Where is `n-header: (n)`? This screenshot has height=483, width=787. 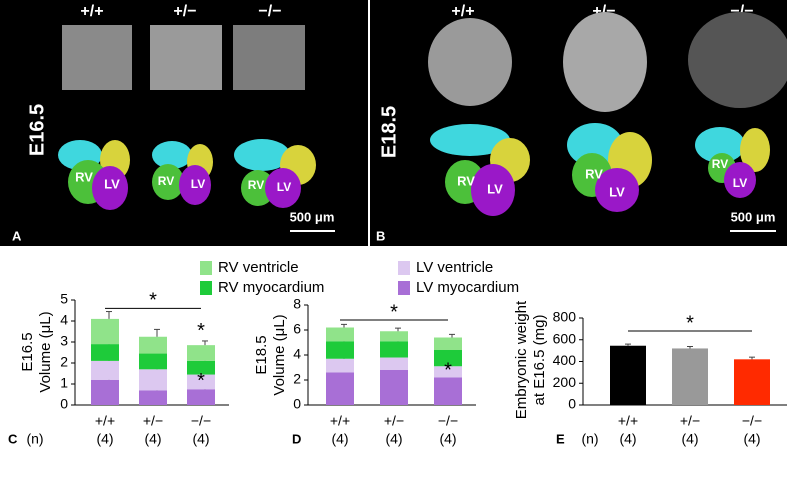
n-header: (n) is located at coordinates (34, 439).